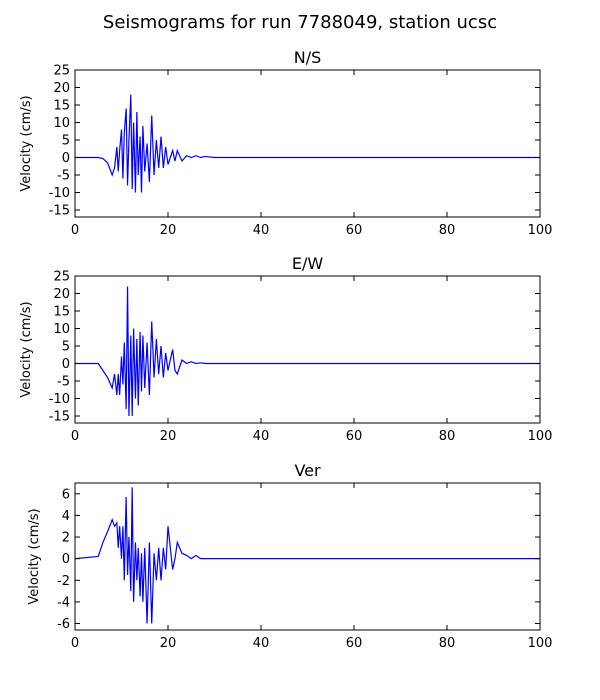  Describe the element at coordinates (63, 581) in the screenshot. I see `y-tick-label: -2` at that location.